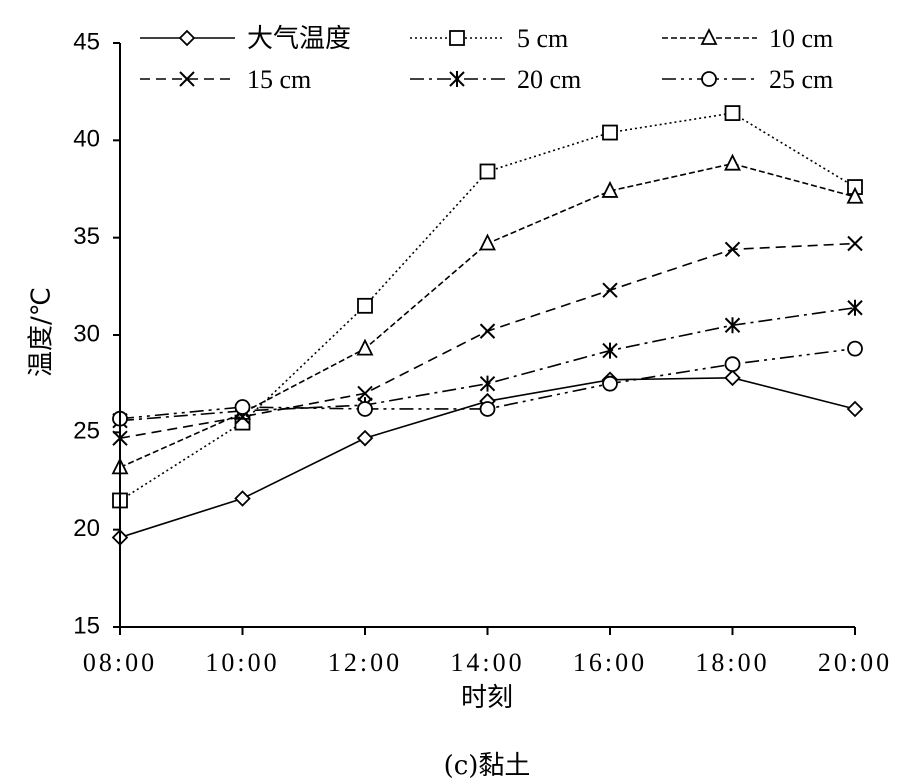 The image size is (920, 783). What do you see at coordinates (732, 662) in the screenshot?
I see `x-tick-label: 18:00` at bounding box center [732, 662].